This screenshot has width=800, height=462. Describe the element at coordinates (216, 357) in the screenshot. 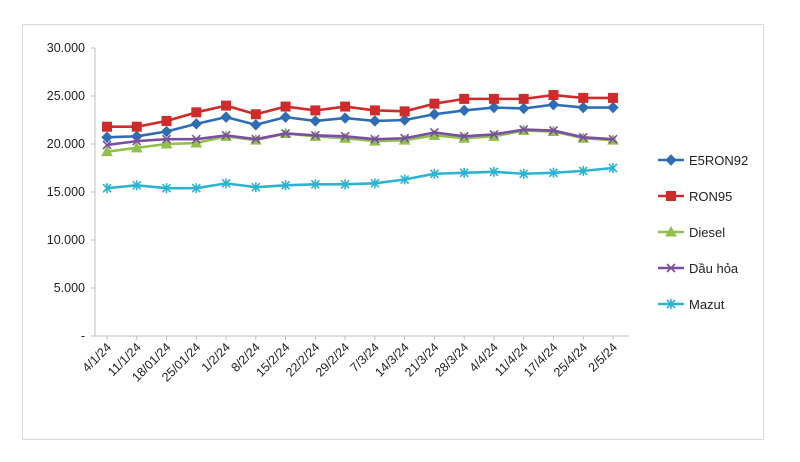

I see `x-tick-label: 1/2/24` at that location.